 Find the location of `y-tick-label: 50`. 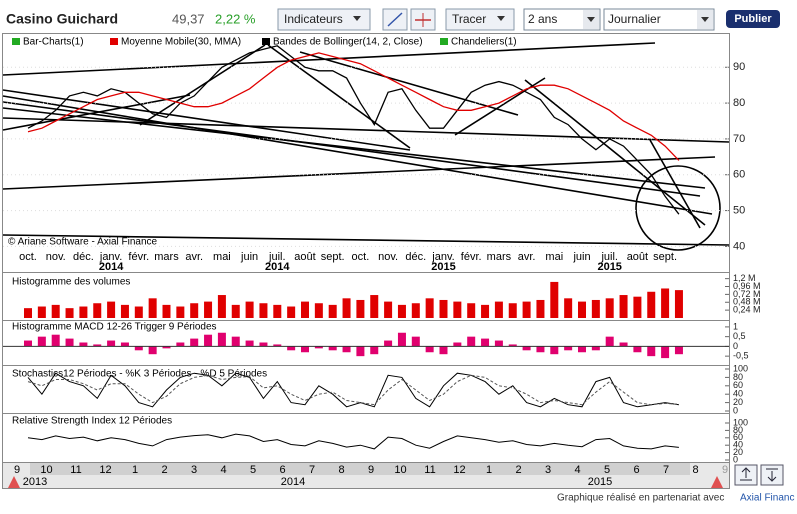

y-tick-label: 50 is located at coordinates (739, 210).